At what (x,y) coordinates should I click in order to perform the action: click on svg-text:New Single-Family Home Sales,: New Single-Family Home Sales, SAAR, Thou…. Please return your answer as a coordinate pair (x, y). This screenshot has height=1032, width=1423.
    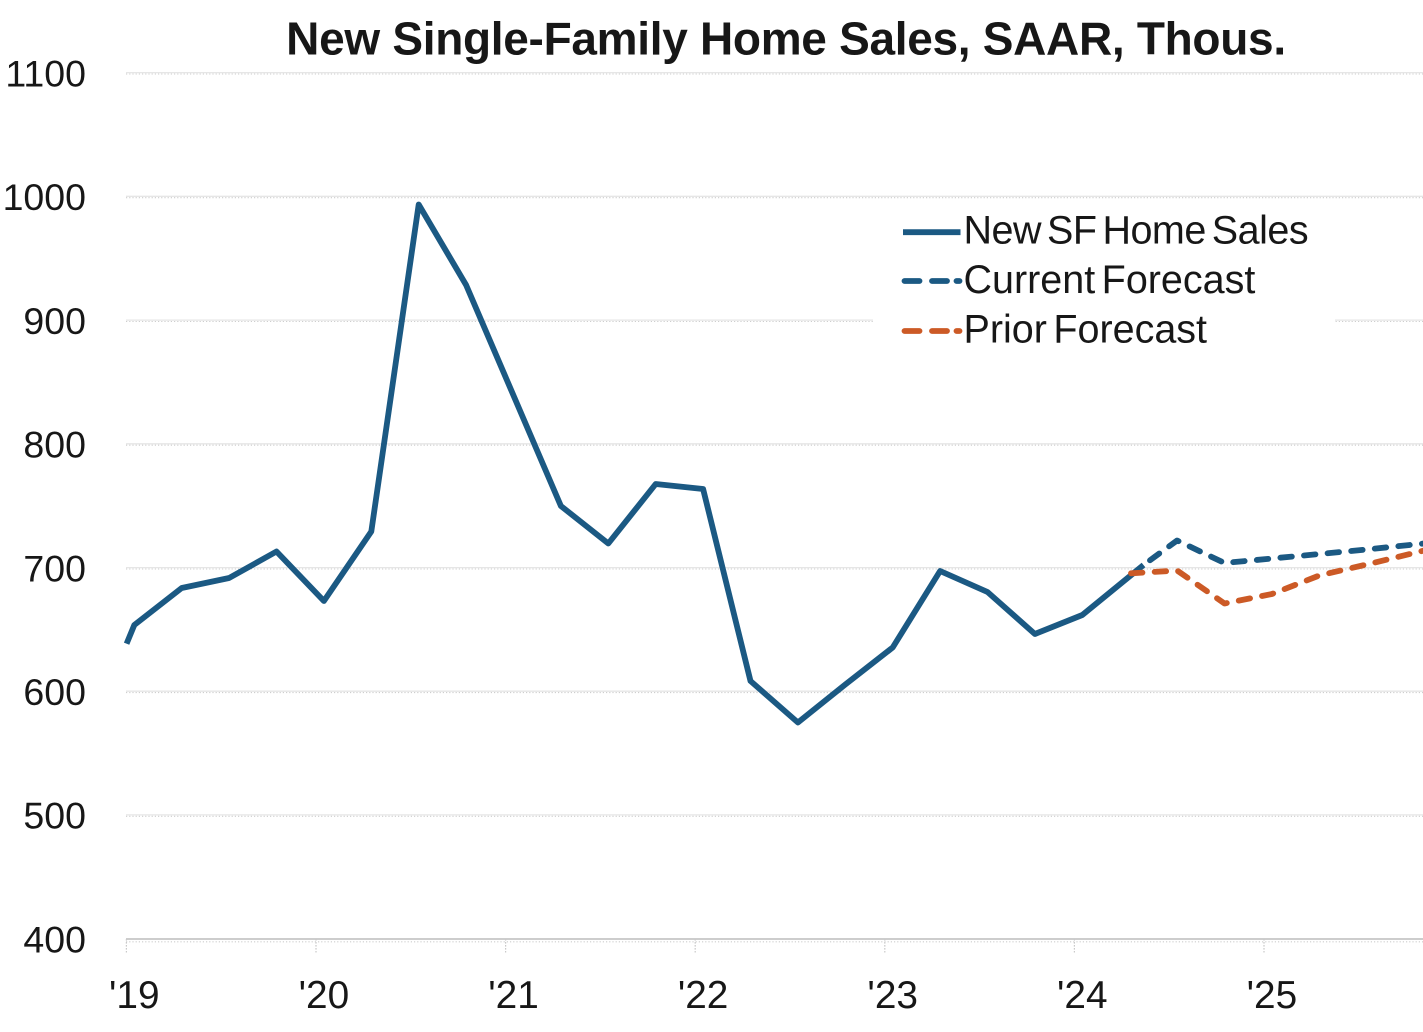
    Looking at the image, I should click on (786, 39).